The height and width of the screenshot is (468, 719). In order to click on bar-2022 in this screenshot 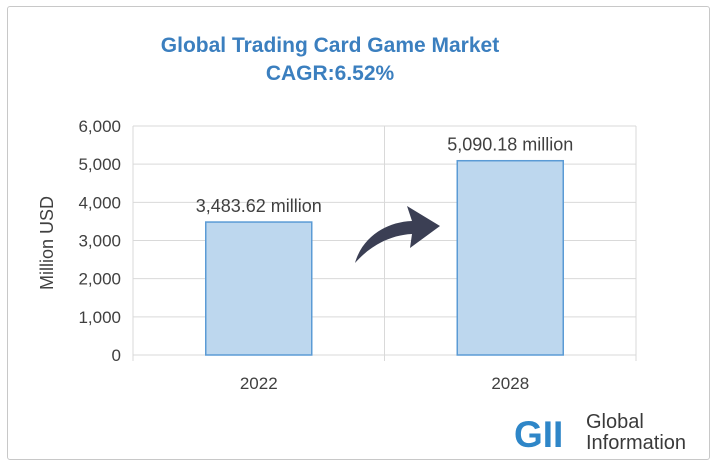, I will do `click(259, 288)`.